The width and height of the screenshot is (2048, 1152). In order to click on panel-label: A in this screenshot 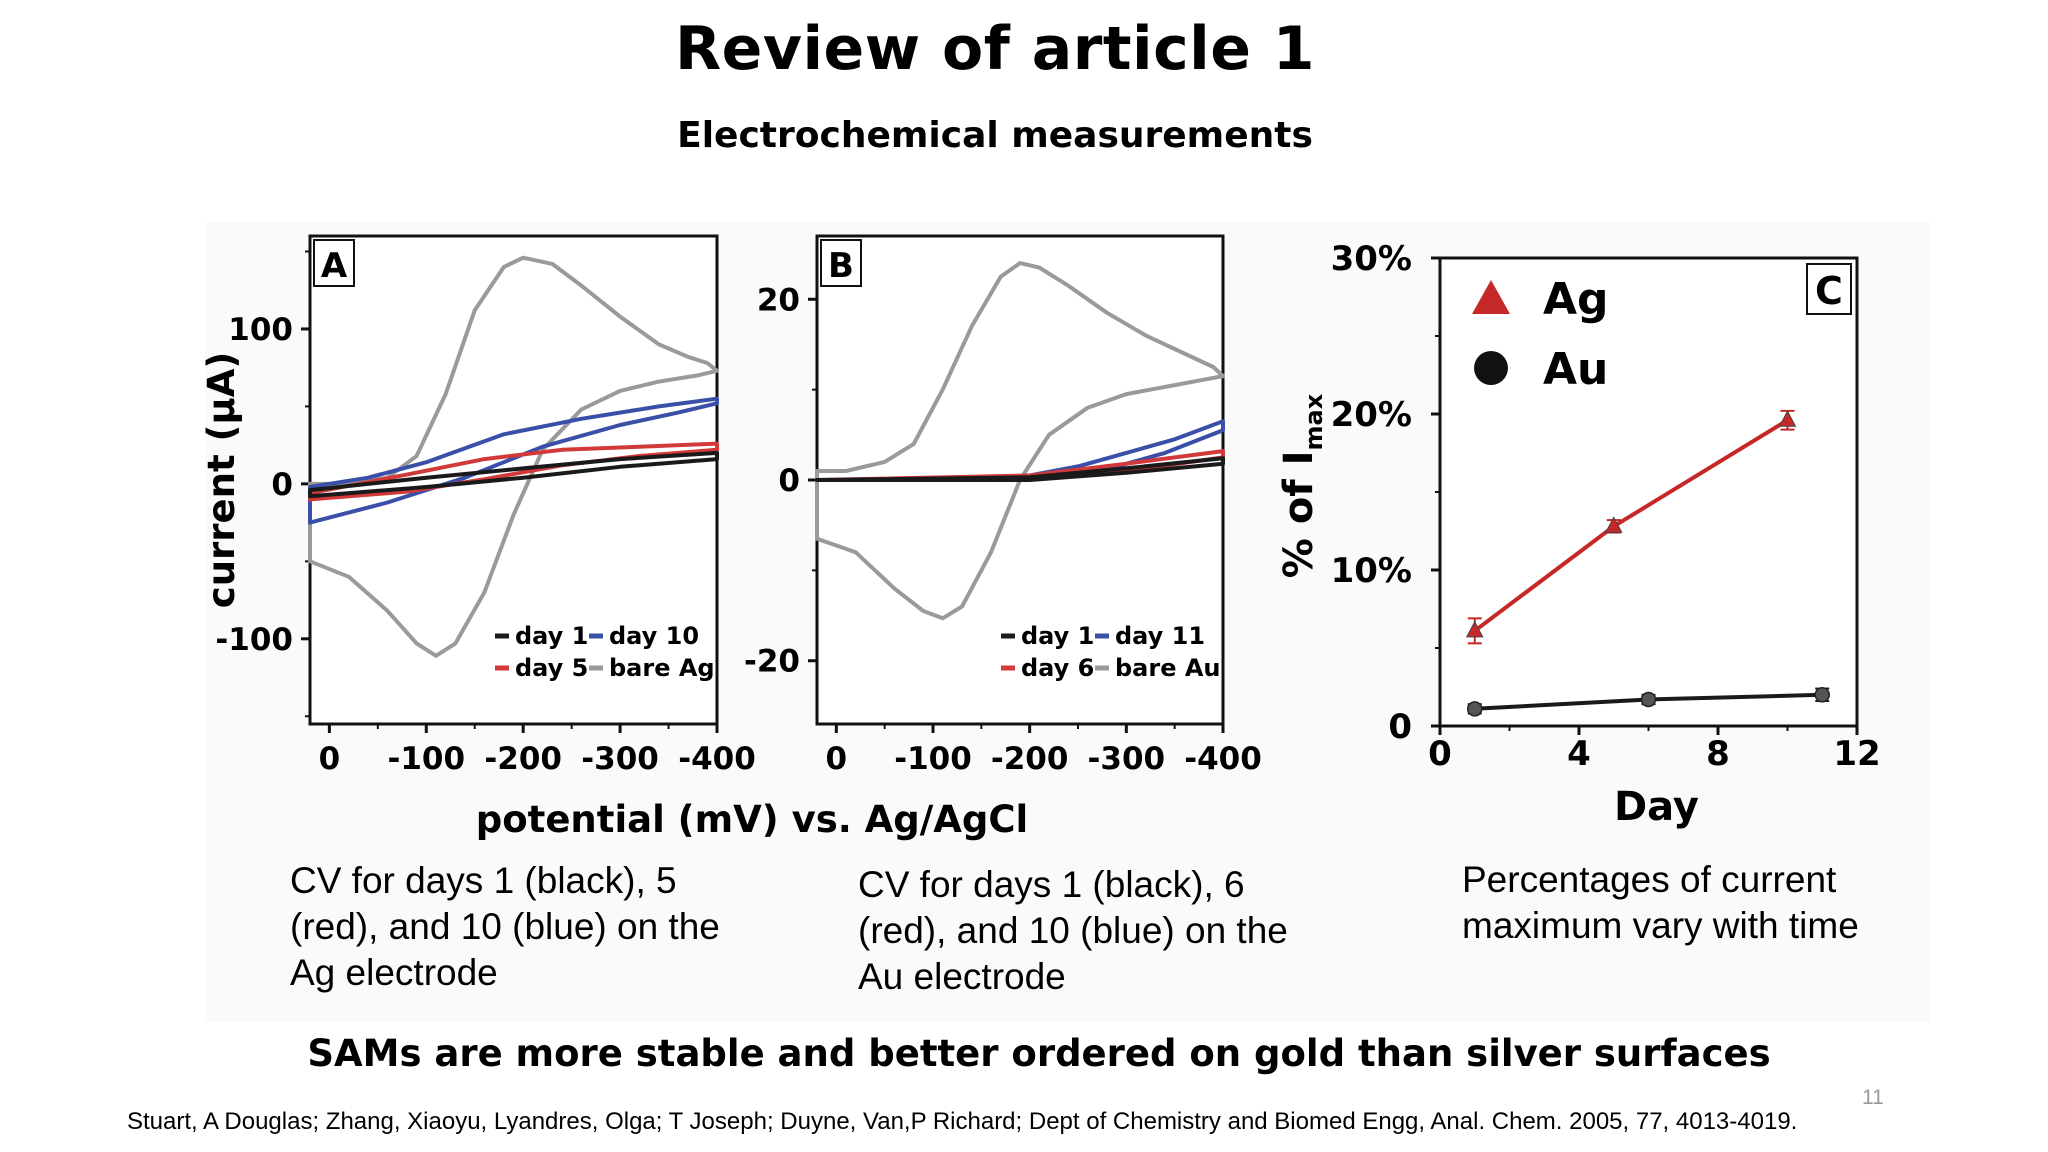, I will do `click(334, 266)`.